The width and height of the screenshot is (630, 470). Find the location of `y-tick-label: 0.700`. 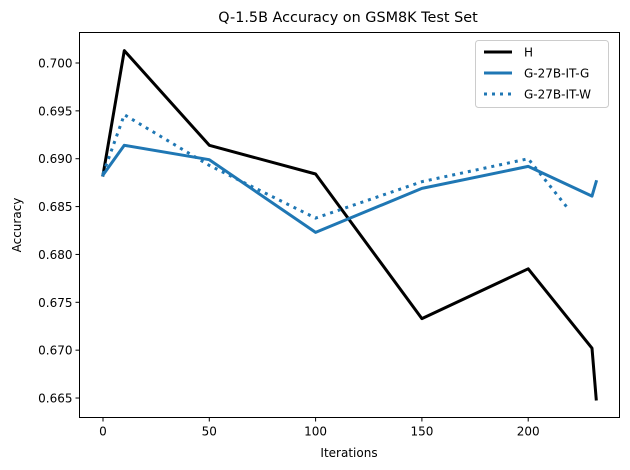

y-tick-label: 0.700 is located at coordinates (55, 64).